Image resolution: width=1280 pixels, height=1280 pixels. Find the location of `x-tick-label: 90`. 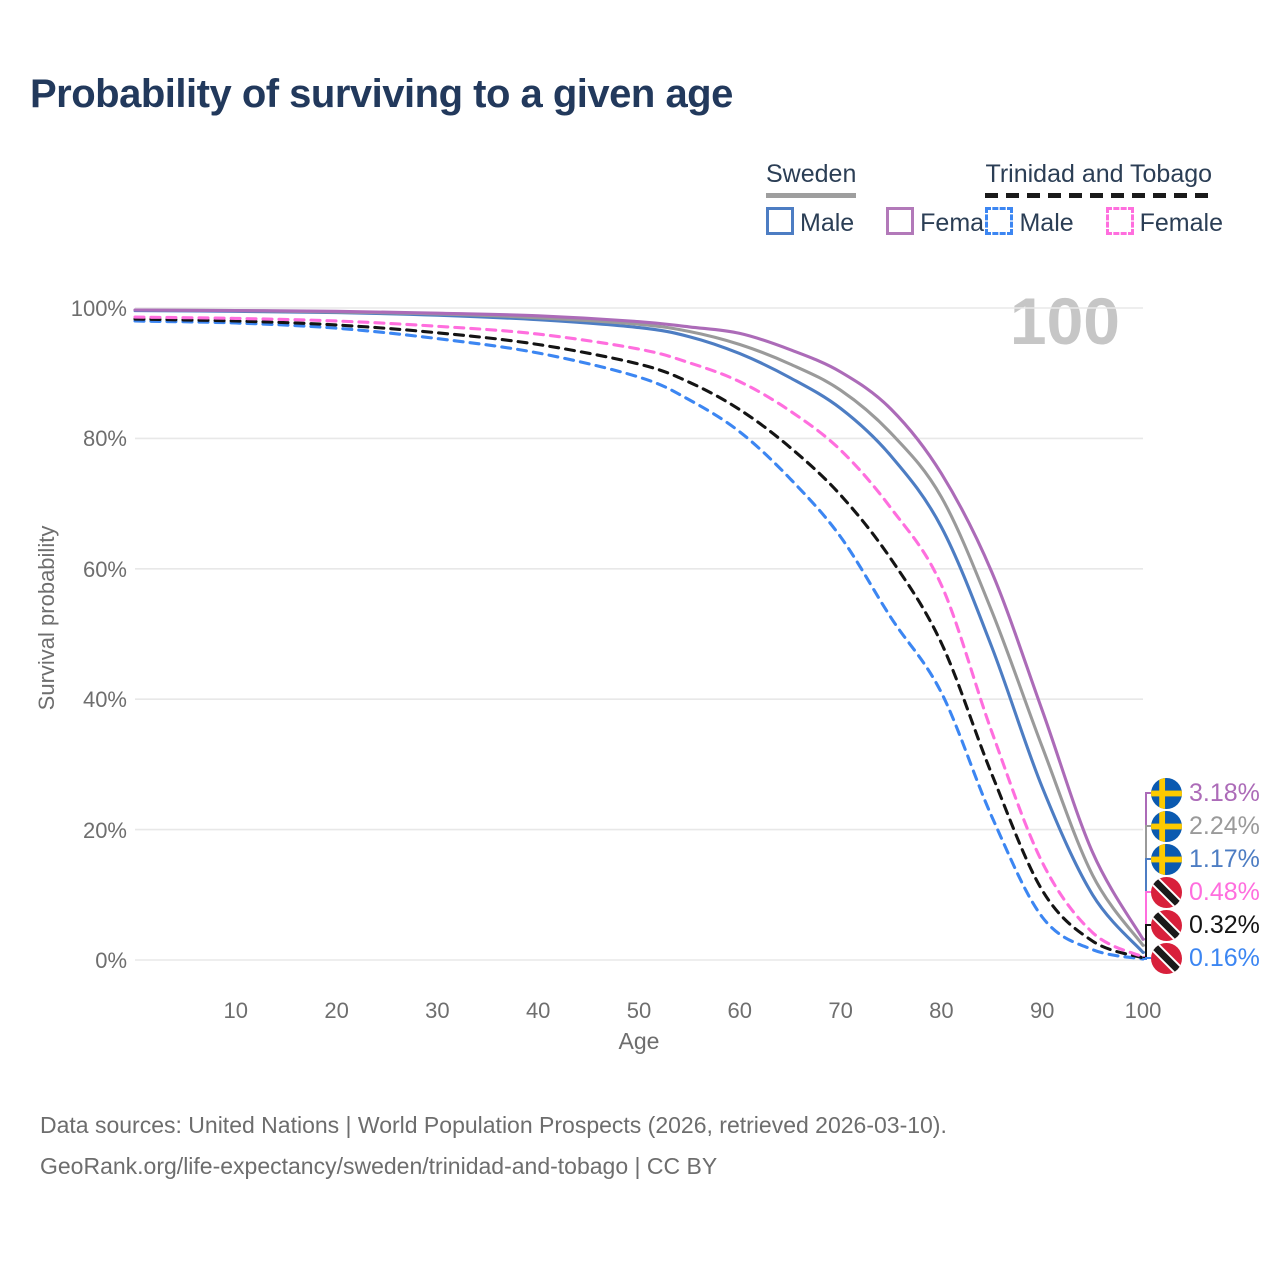

x-tick-label: 90 is located at coordinates (1042, 1010).